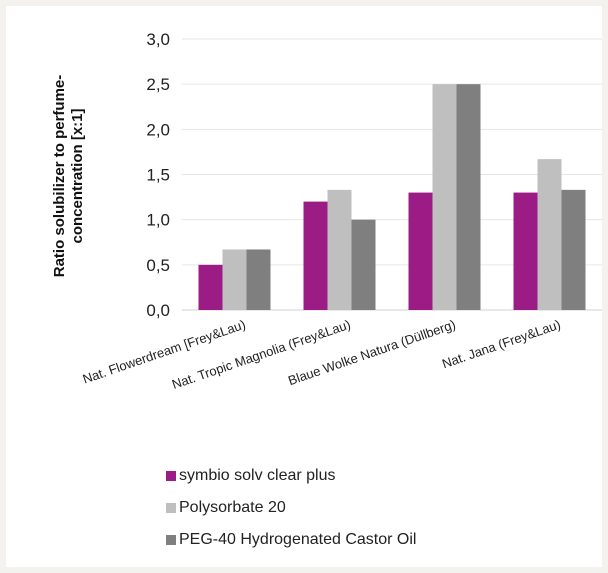 The height and width of the screenshot is (573, 608). What do you see at coordinates (257, 475) in the screenshot?
I see `legend-label: symbio solv clear plus` at bounding box center [257, 475].